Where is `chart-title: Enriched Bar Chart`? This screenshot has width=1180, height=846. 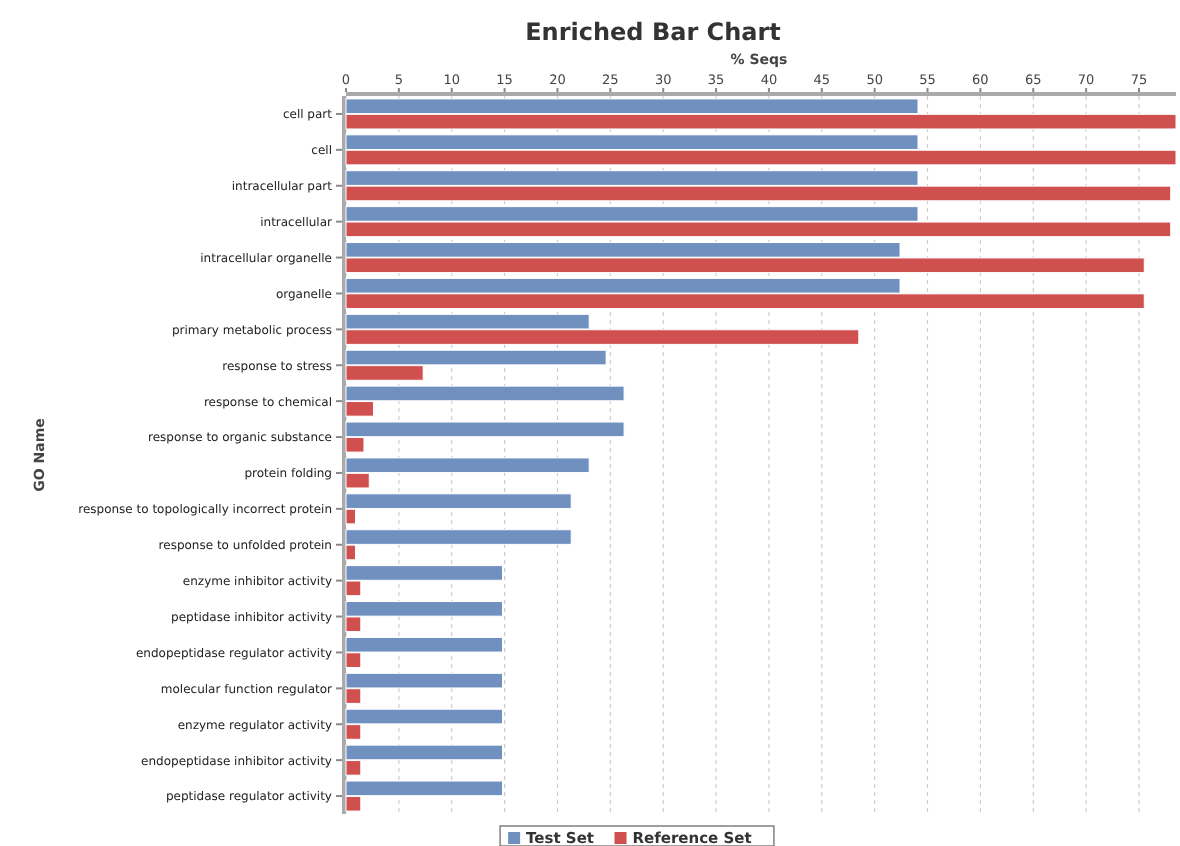
chart-title: Enriched Bar Chart is located at coordinates (653, 32).